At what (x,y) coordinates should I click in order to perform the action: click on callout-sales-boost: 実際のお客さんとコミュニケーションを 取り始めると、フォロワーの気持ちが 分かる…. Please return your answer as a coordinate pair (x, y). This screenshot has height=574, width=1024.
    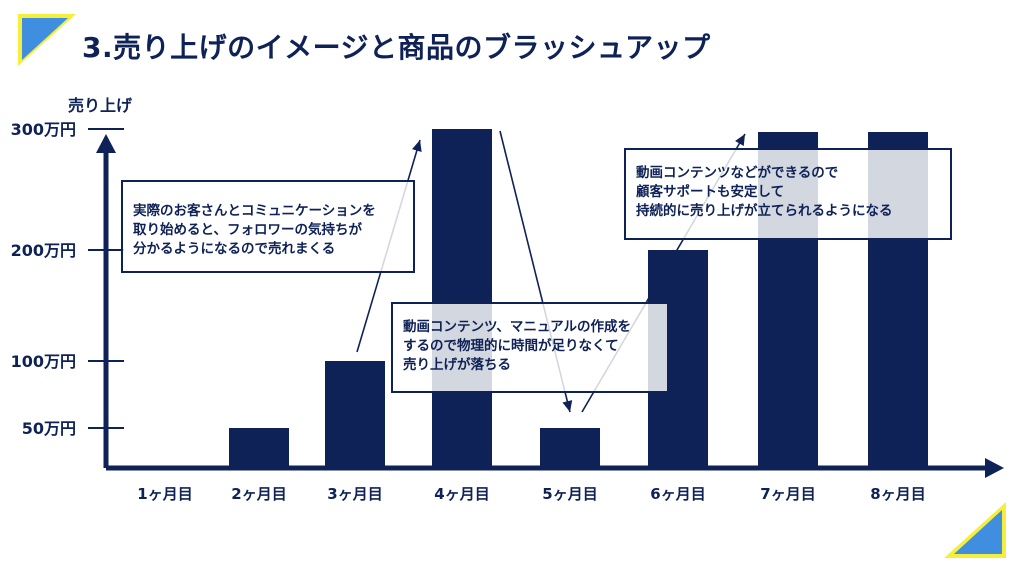
    Looking at the image, I should click on (268, 226).